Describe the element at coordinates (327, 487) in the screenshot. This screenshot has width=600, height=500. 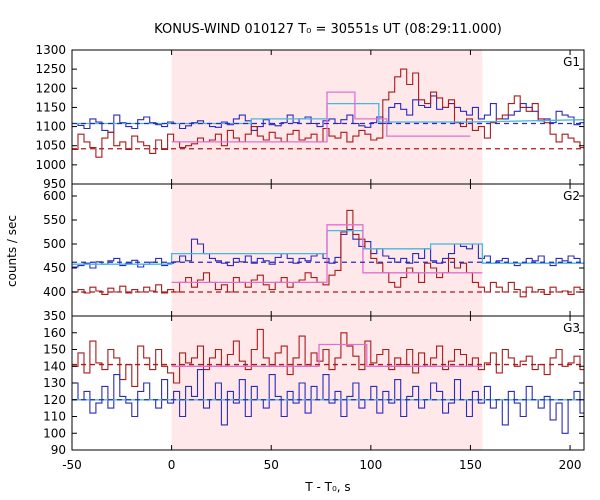
I see `x-axis-label: T - T₀, s` at that location.